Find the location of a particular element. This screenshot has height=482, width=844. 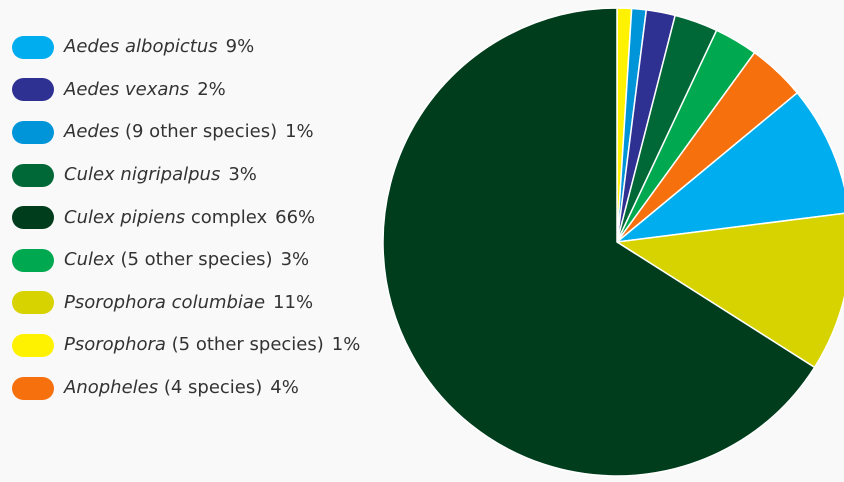

legend-item: Psorophora columbiae 11% is located at coordinates (186, 303).